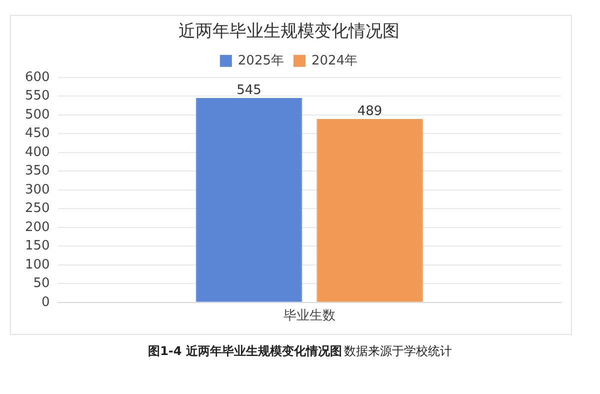 This screenshot has height=394, width=600. I want to click on y-tick-label: 450, so click(37, 134).